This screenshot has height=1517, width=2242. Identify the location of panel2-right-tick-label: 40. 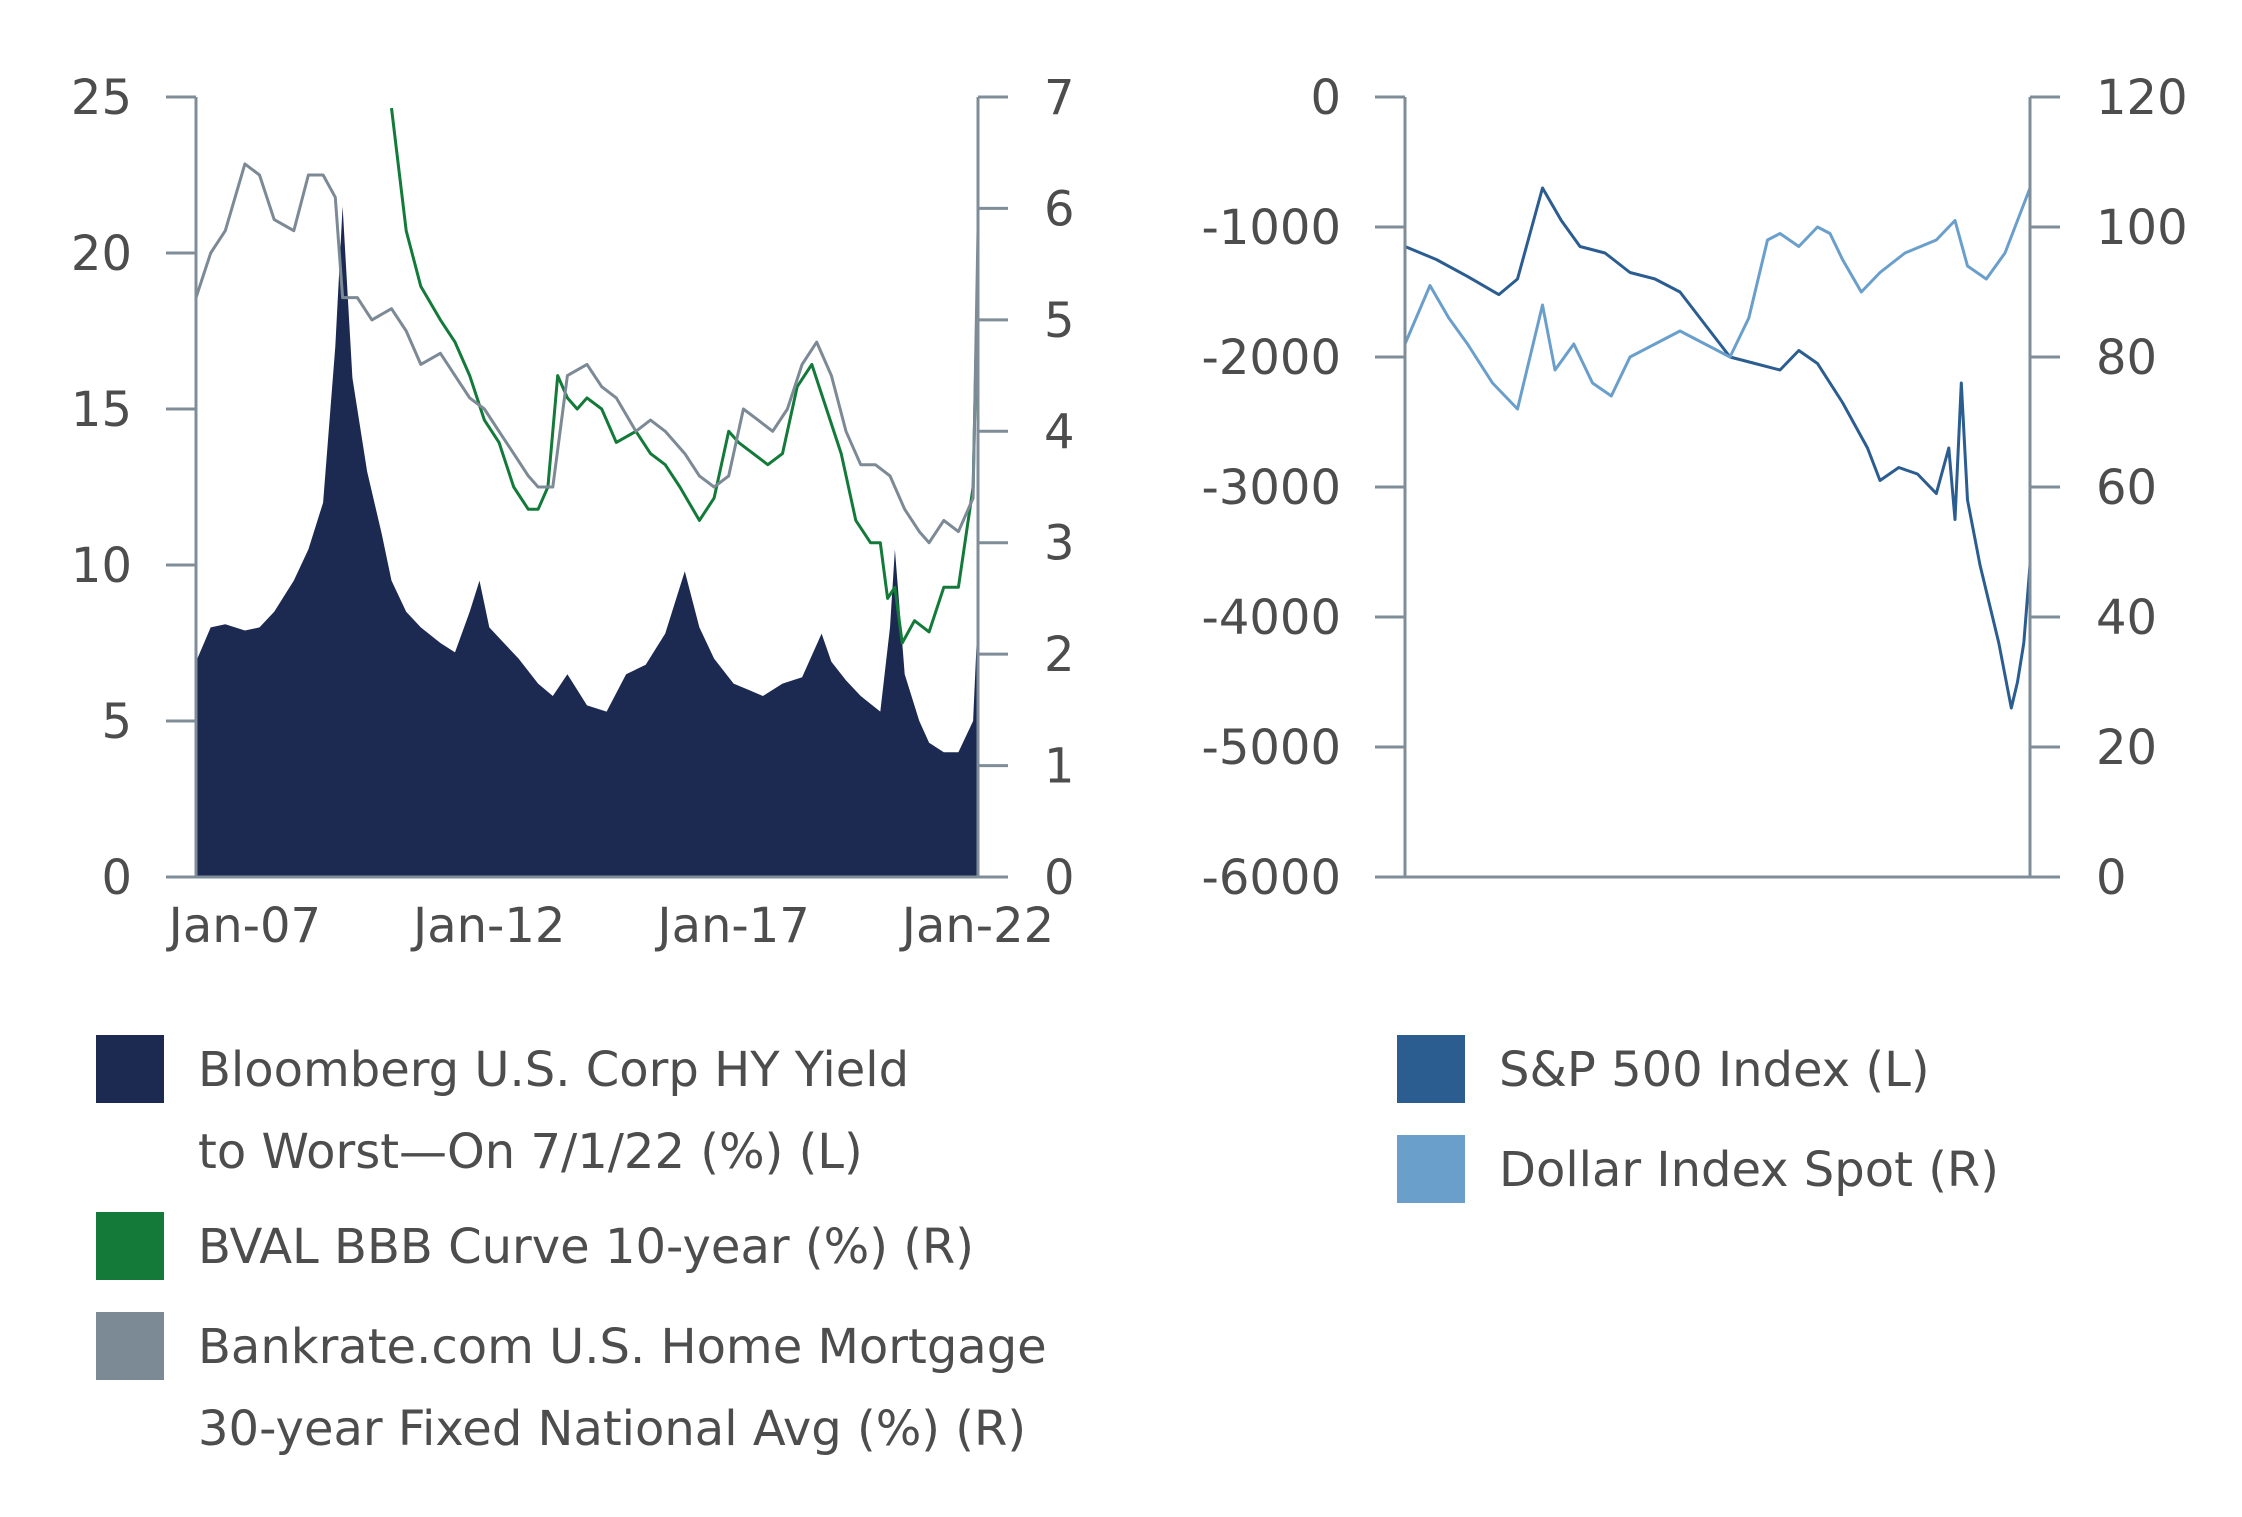
(2126, 618).